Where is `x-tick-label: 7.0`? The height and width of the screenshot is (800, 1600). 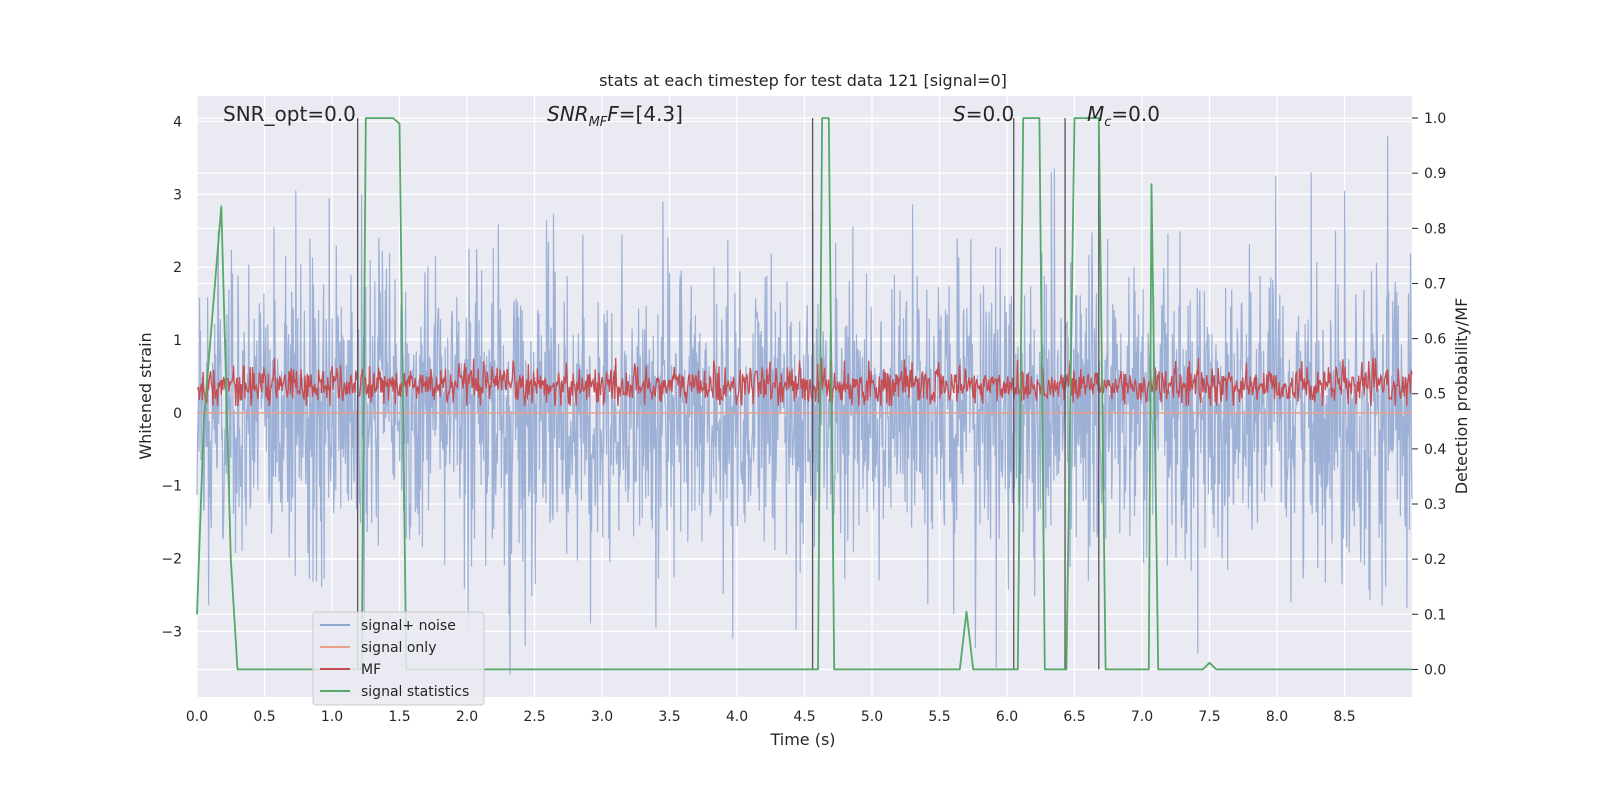 x-tick-label: 7.0 is located at coordinates (1142, 717).